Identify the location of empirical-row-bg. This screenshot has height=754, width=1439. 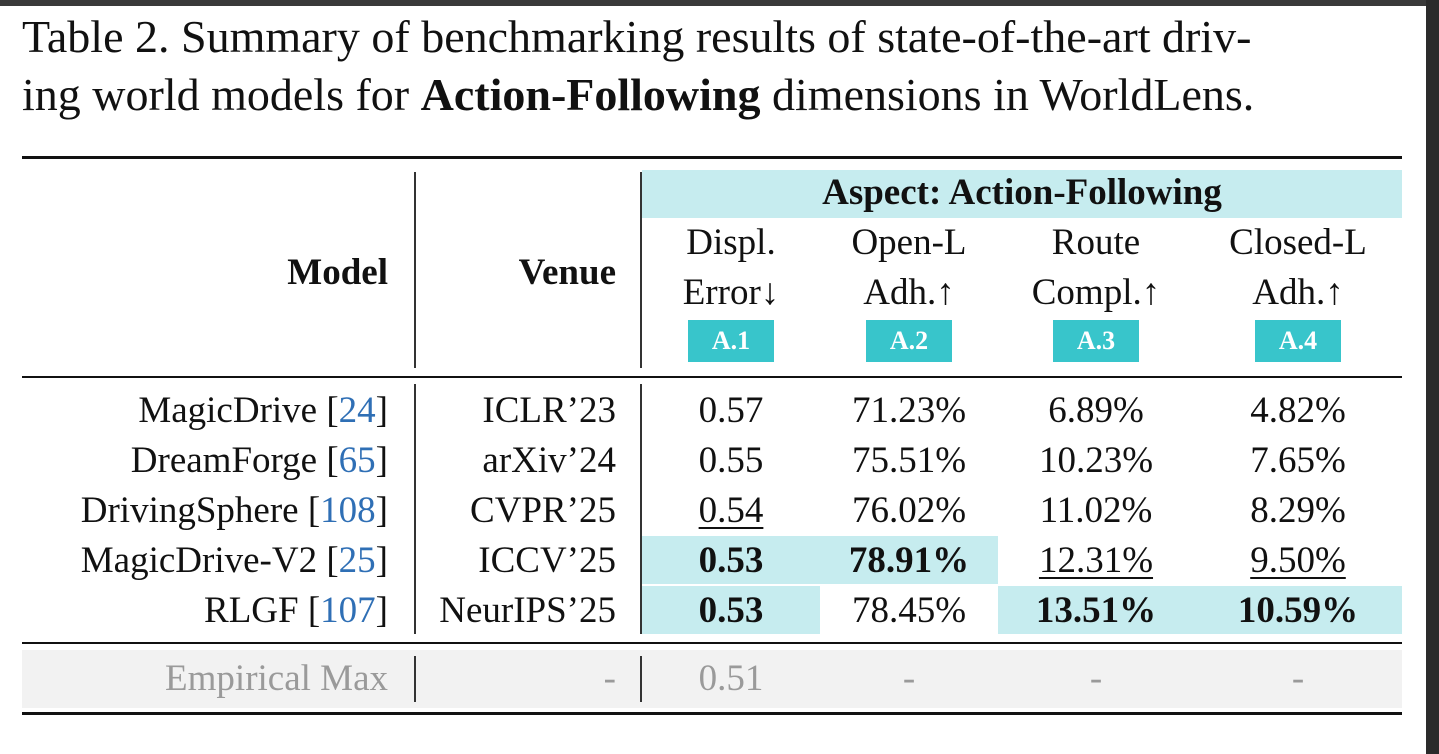
(712, 679).